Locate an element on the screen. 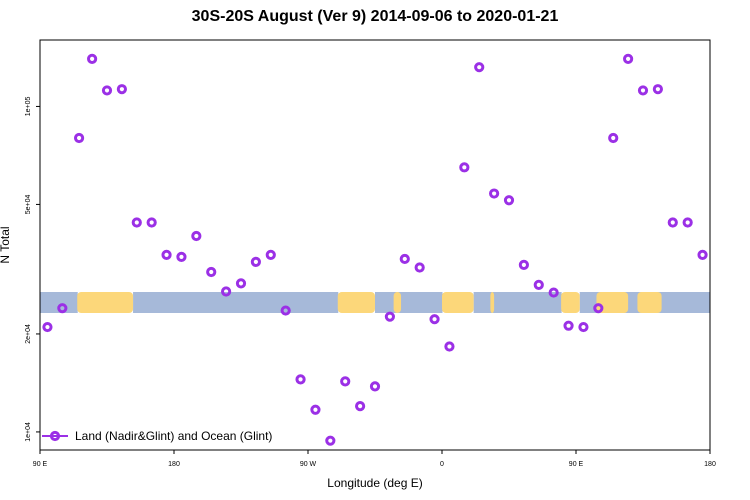 This screenshot has height=500, width=750. x-tick-label: 90 W is located at coordinates (308, 464).